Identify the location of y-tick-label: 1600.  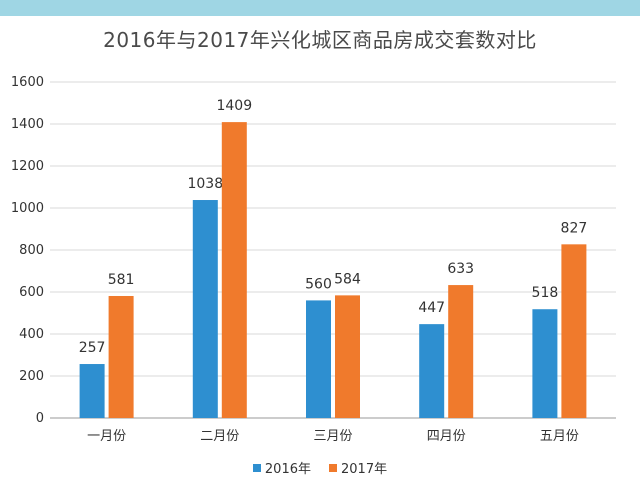
(27, 82).